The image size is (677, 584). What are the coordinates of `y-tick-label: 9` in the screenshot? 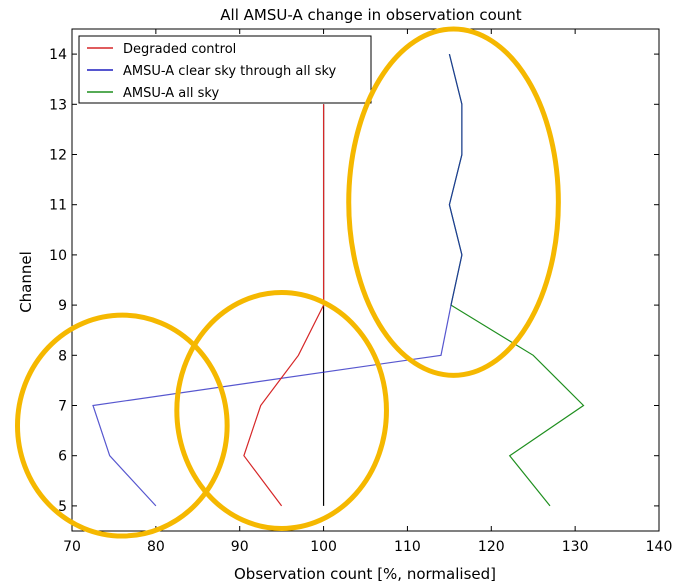 It's located at (62, 306).